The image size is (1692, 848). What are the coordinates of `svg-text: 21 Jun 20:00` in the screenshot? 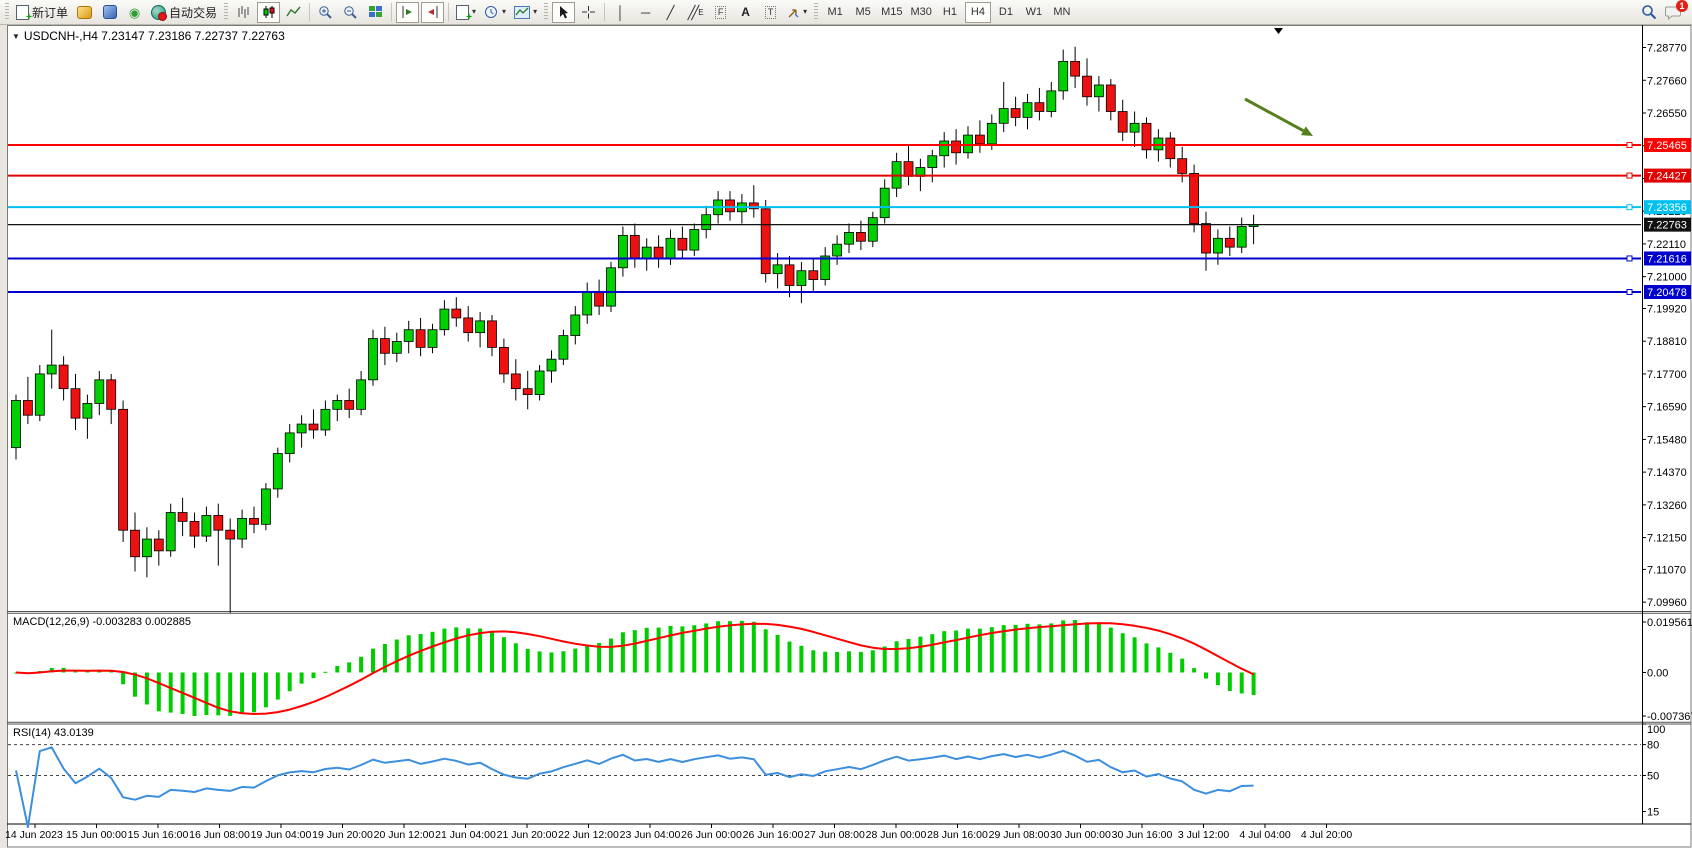 It's located at (527, 835).